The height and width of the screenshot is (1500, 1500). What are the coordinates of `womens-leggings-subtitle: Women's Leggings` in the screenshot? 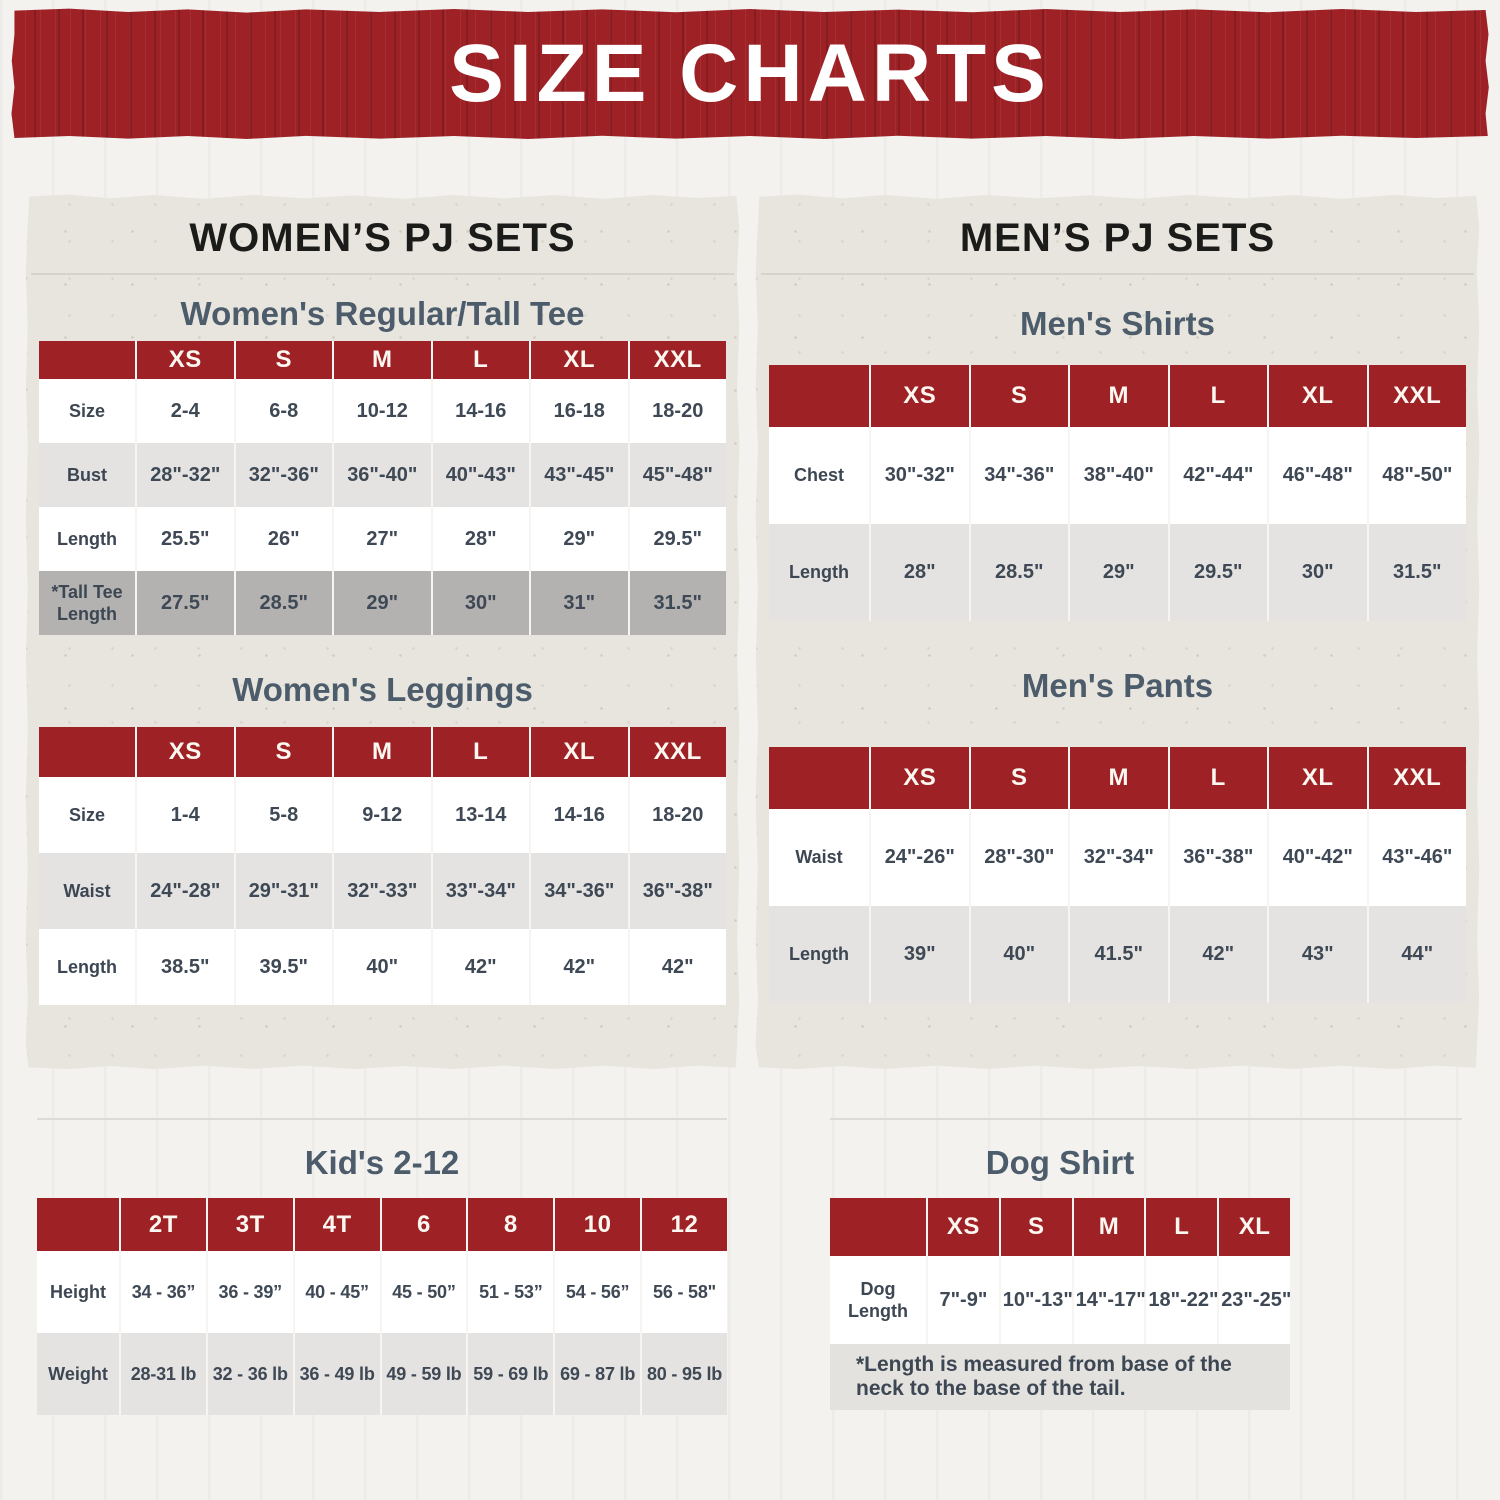 It's located at (382, 689).